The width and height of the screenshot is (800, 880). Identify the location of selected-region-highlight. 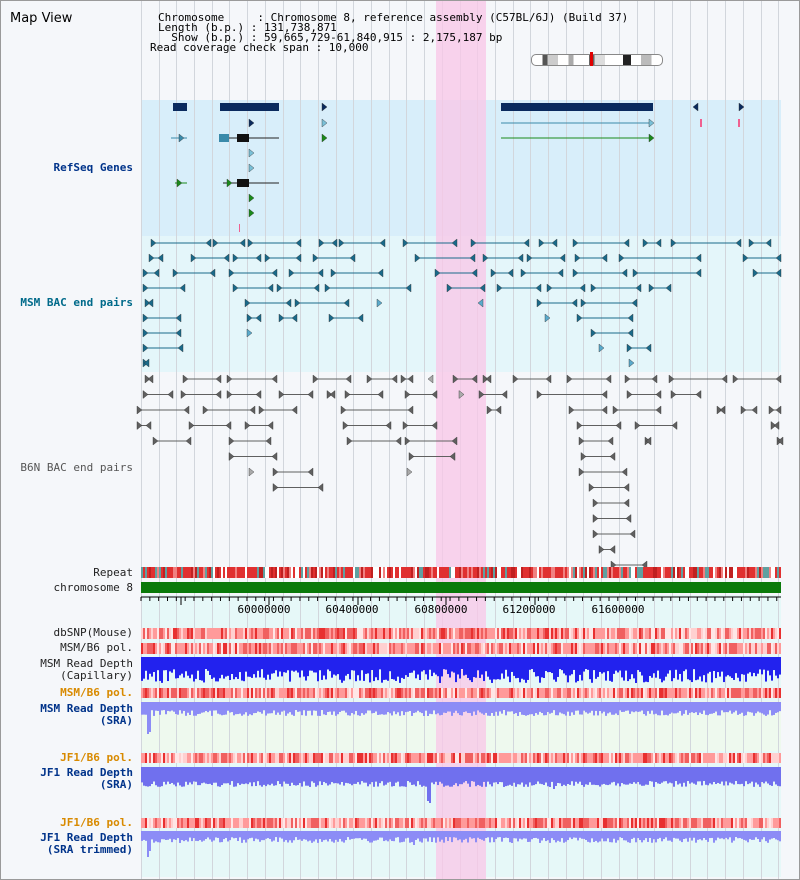
(461, 440).